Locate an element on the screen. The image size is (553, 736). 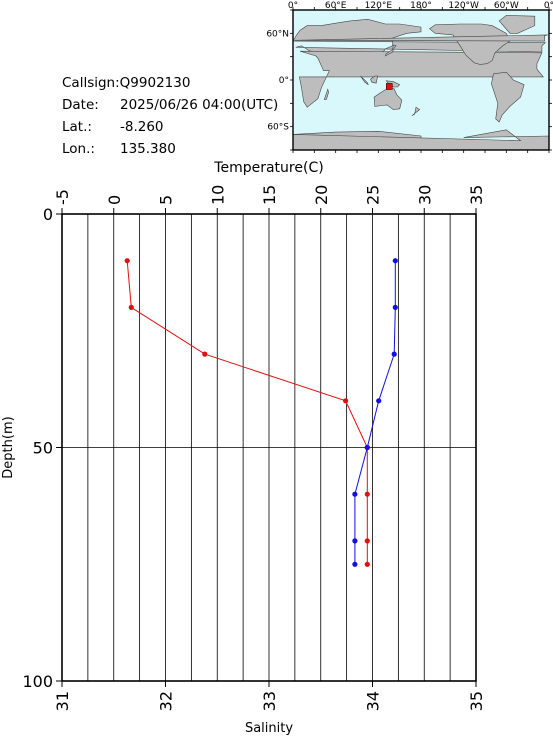
callsign-row: Callsign: Q9902130 is located at coordinates (170, 83).